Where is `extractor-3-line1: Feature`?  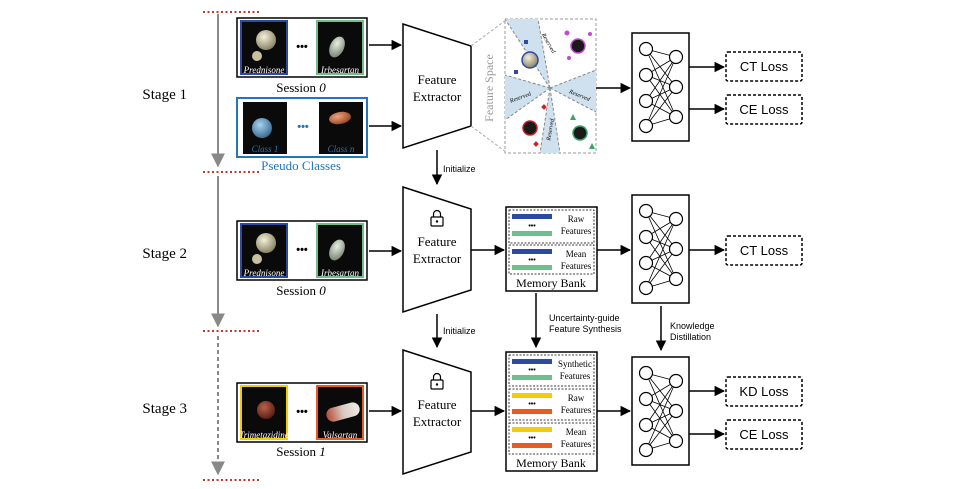 extractor-3-line1: Feature is located at coordinates (437, 404).